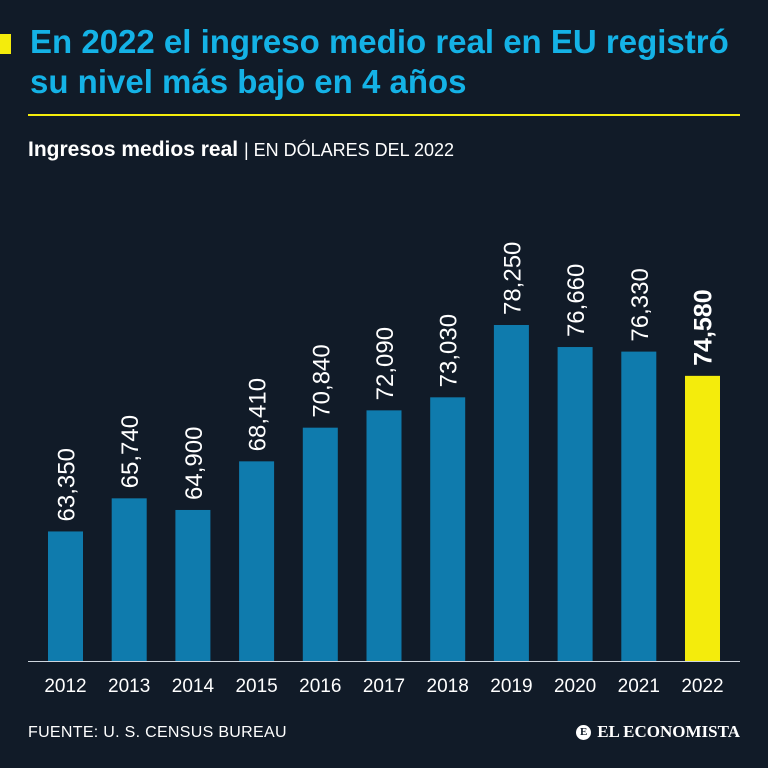  What do you see at coordinates (576, 300) in the screenshot?
I see `value-label-2020: 76,660` at bounding box center [576, 300].